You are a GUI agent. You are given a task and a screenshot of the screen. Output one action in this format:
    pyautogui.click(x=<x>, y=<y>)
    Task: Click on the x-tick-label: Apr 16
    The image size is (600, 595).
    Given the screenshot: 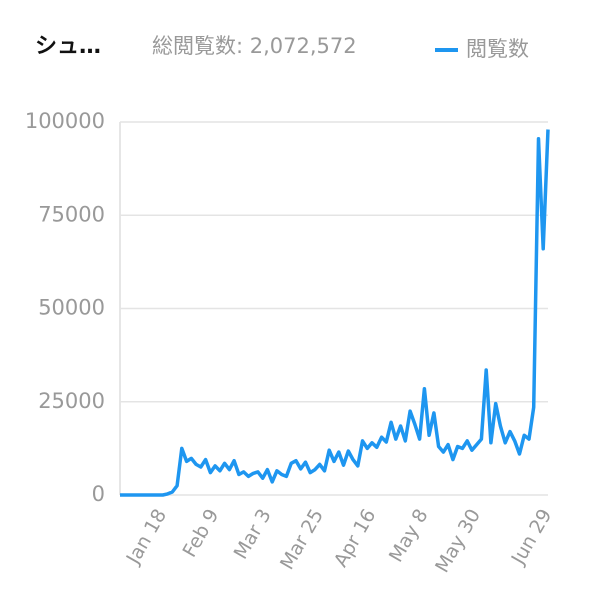 What is the action you would take?
    pyautogui.click(x=355, y=538)
    